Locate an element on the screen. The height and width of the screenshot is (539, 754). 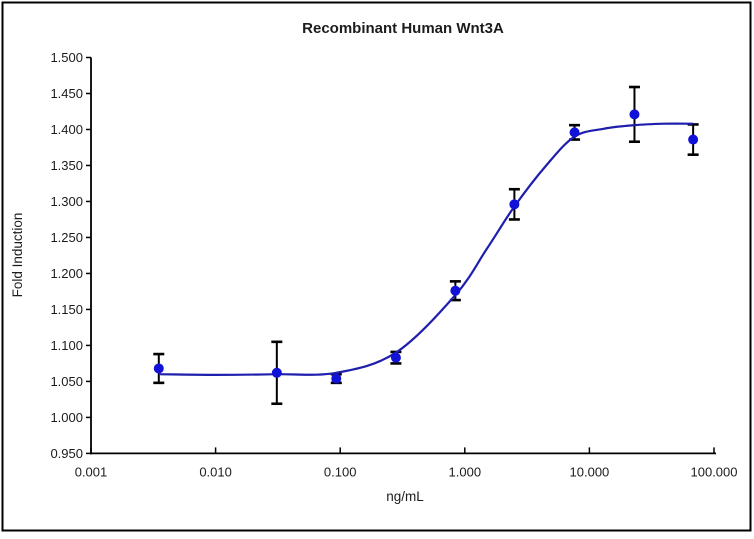
x-axis-title: ng/mL is located at coordinates (405, 496).